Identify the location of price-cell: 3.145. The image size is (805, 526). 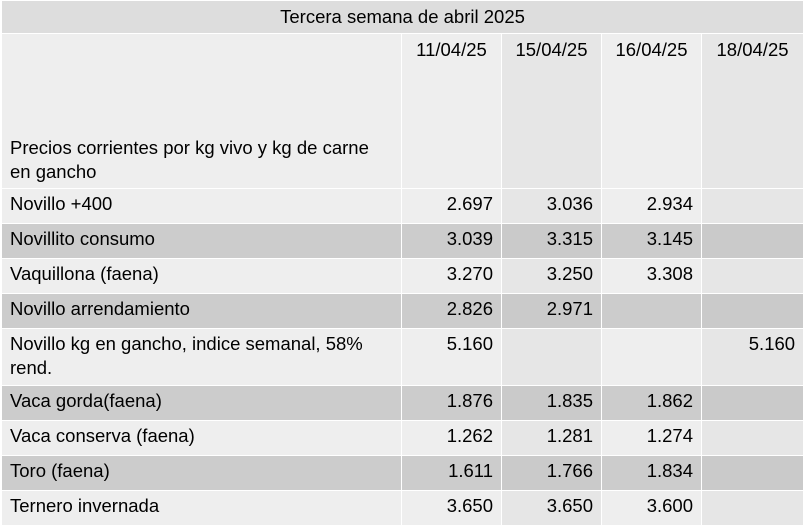
(651, 241).